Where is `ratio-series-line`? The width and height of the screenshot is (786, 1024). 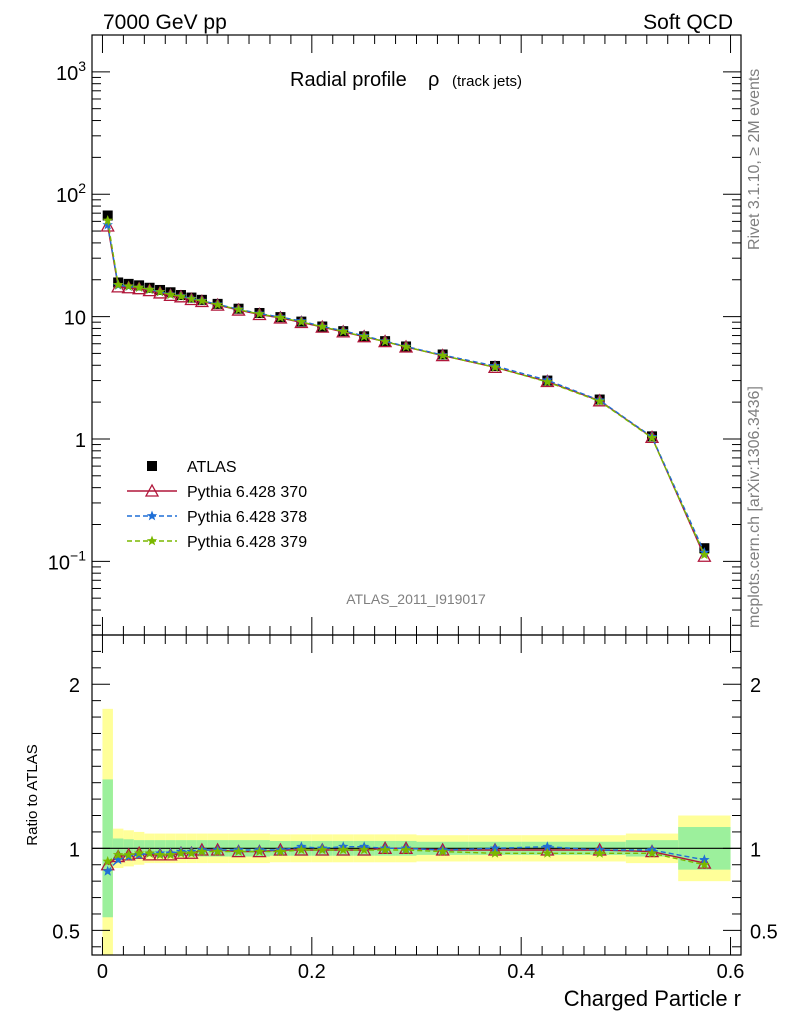 ratio-series-line is located at coordinates (406, 857).